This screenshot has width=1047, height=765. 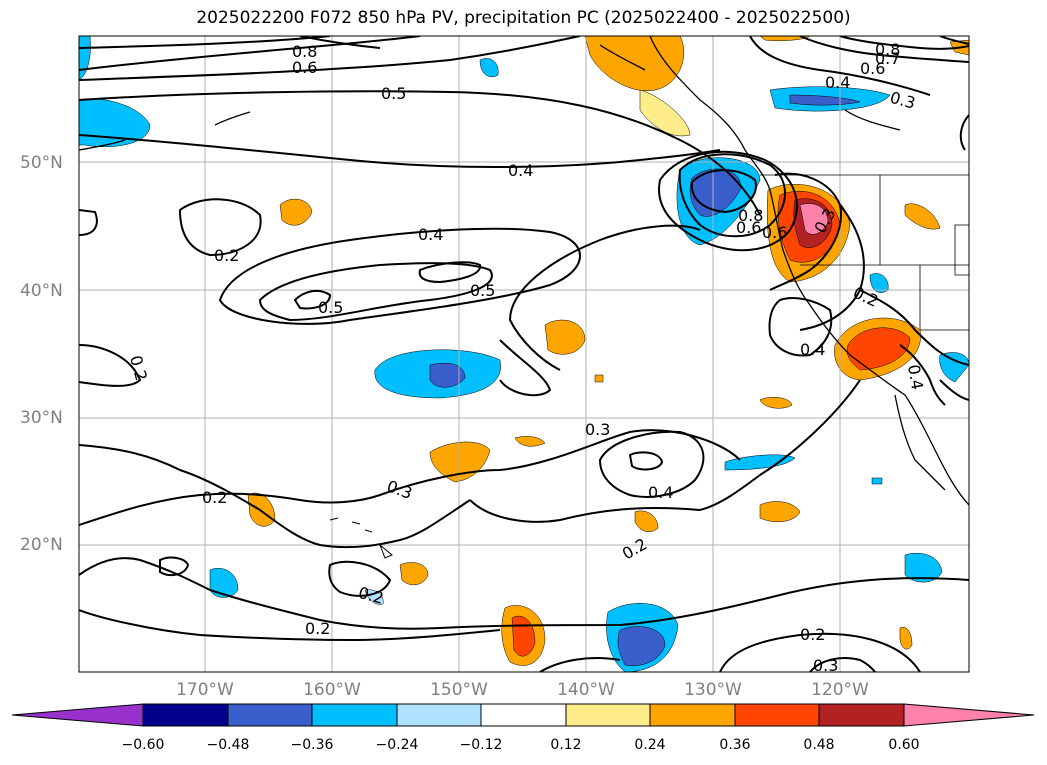 What do you see at coordinates (650, 745) in the screenshot?
I see `colorbar-tick-label: 0.24` at bounding box center [650, 745].